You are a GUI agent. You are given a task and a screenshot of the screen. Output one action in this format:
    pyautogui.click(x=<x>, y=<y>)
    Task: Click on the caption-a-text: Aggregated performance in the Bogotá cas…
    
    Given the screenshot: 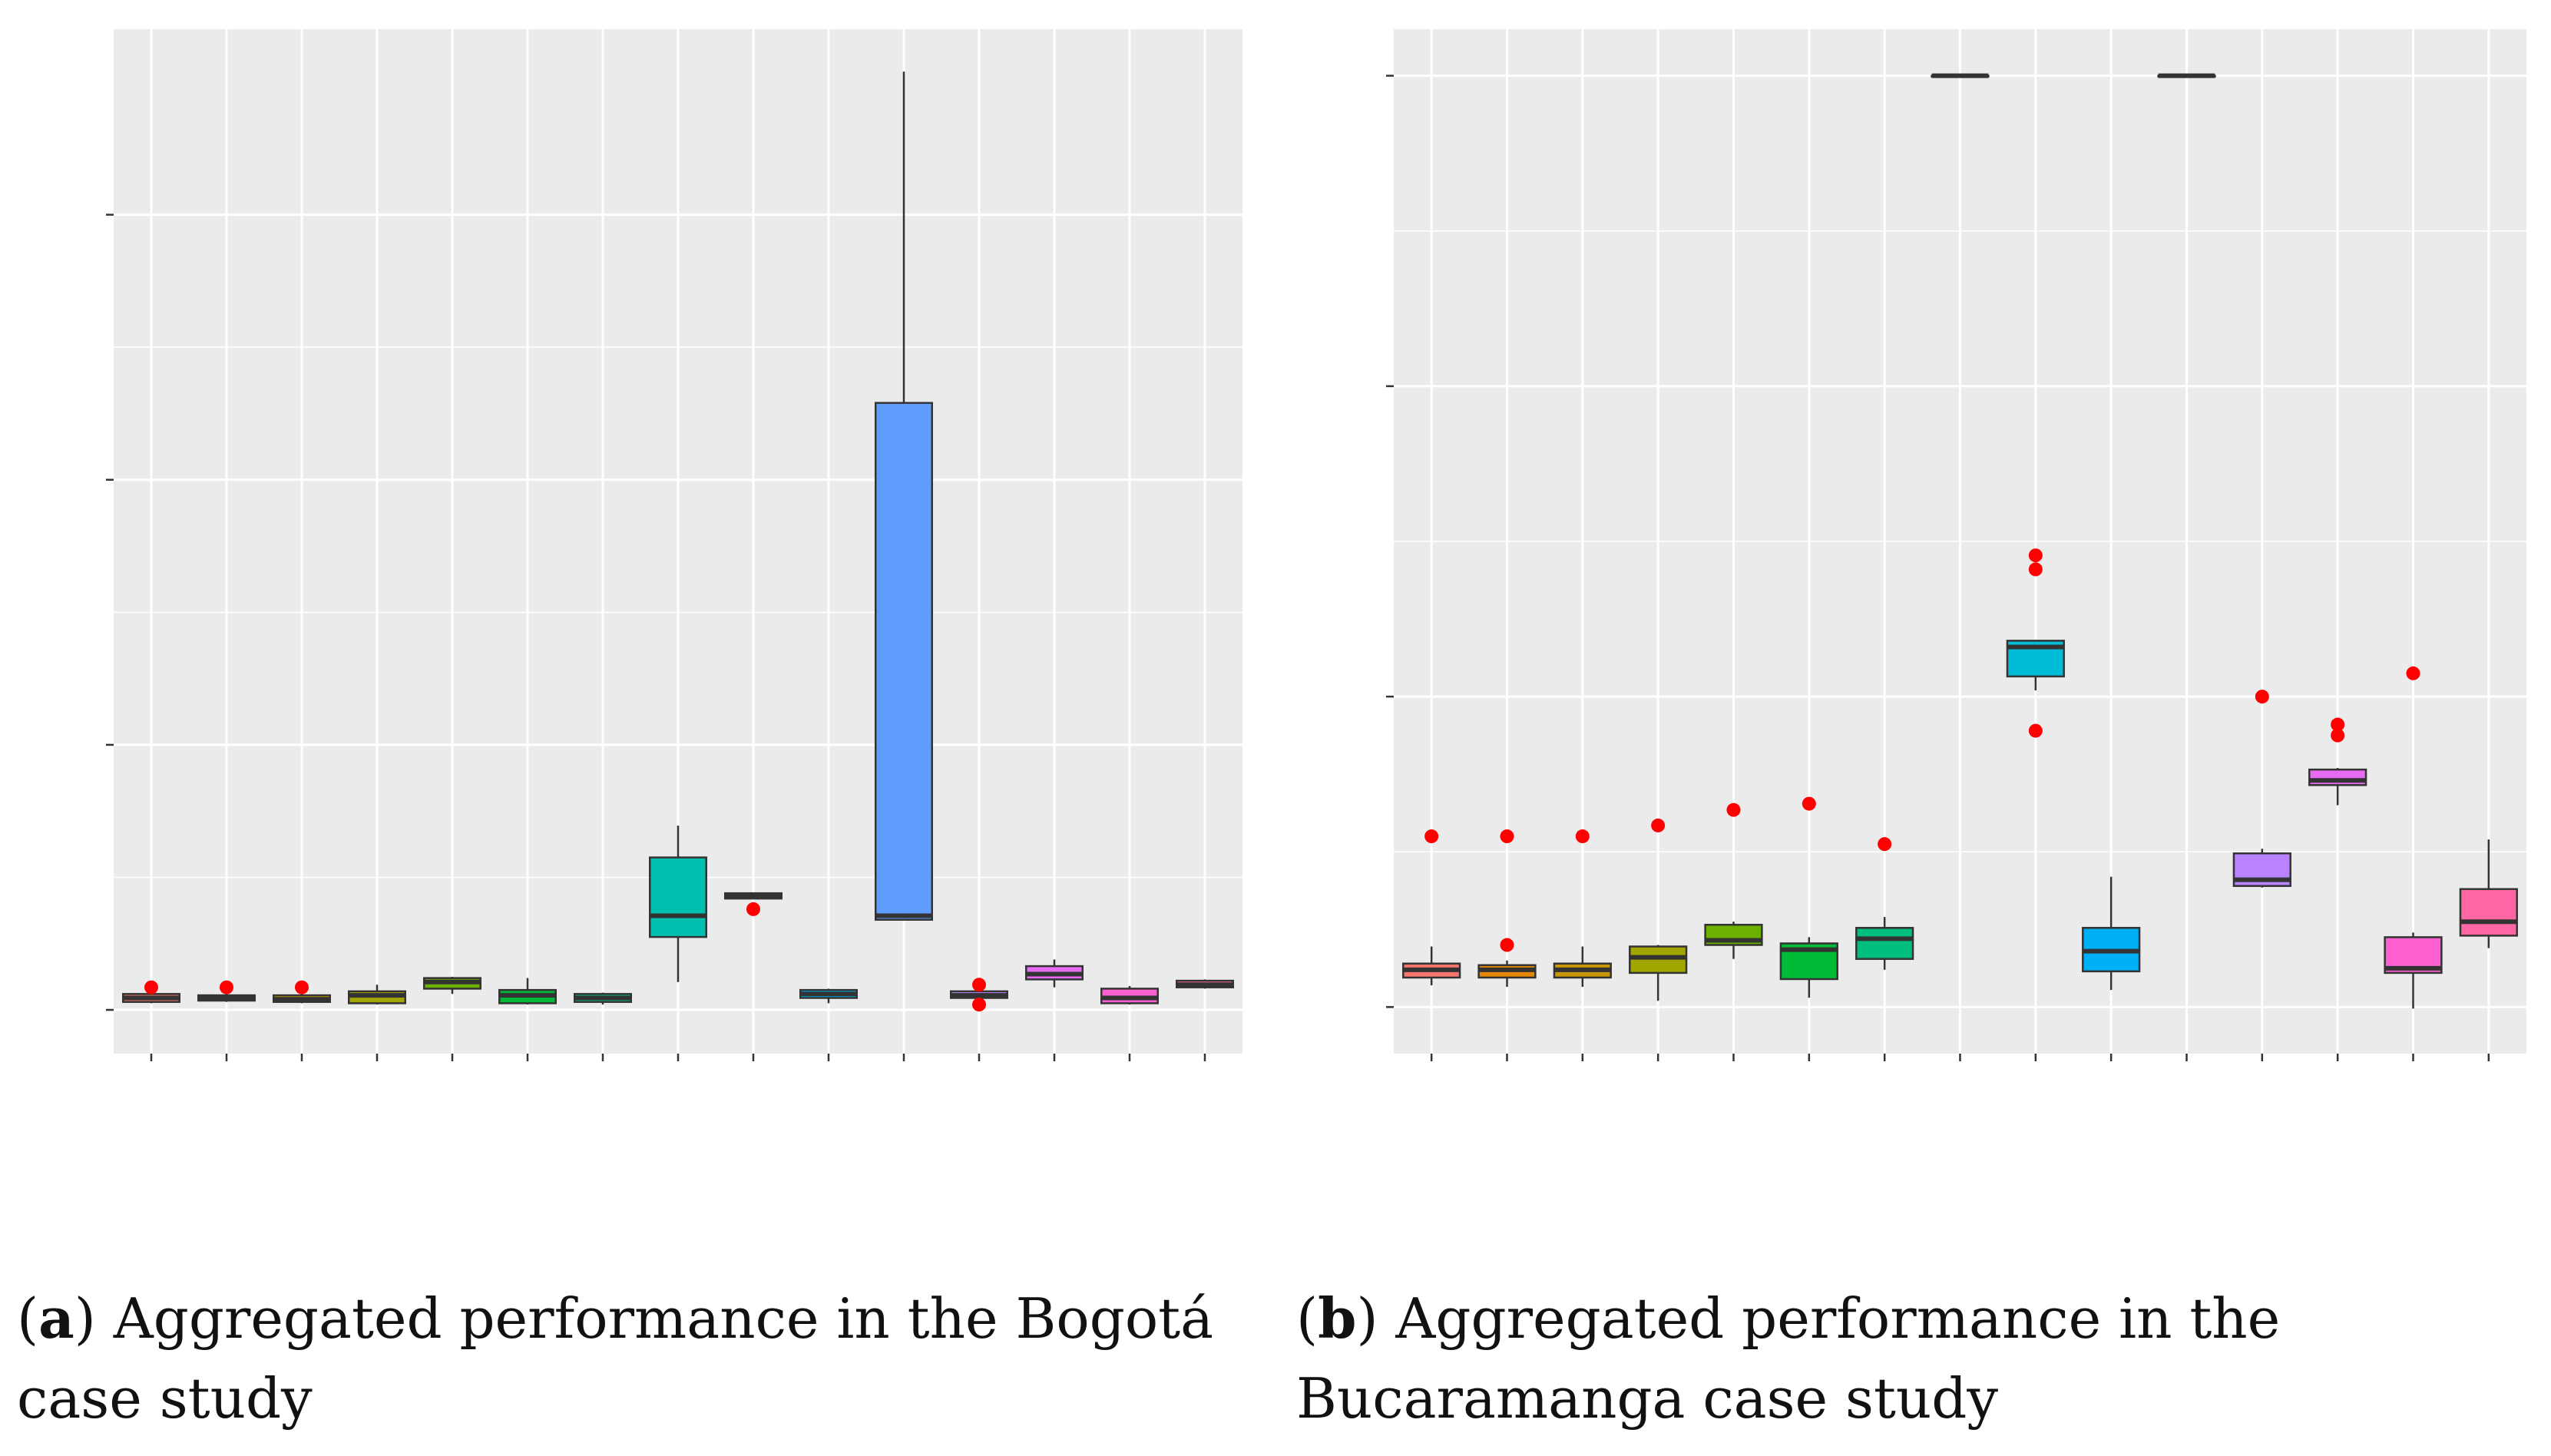 What is the action you would take?
    pyautogui.click(x=615, y=1358)
    